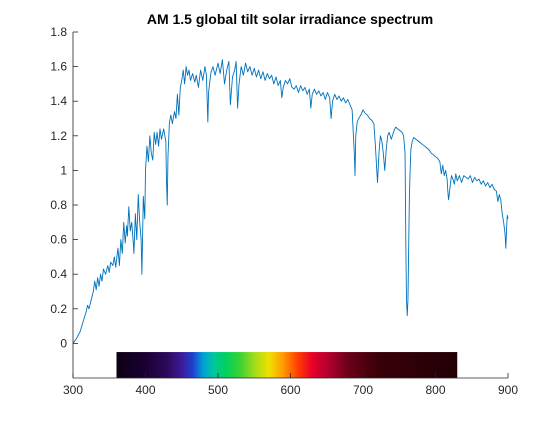 The width and height of the screenshot is (560, 425). What do you see at coordinates (435, 390) in the screenshot?
I see `x-tick-label: 800` at bounding box center [435, 390].